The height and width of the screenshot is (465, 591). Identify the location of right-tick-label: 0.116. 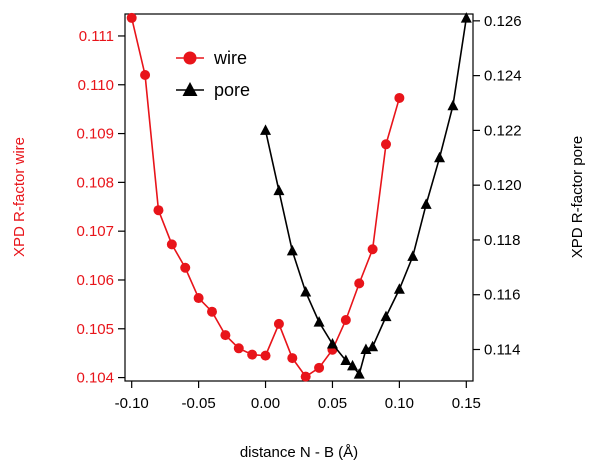
(502, 295).